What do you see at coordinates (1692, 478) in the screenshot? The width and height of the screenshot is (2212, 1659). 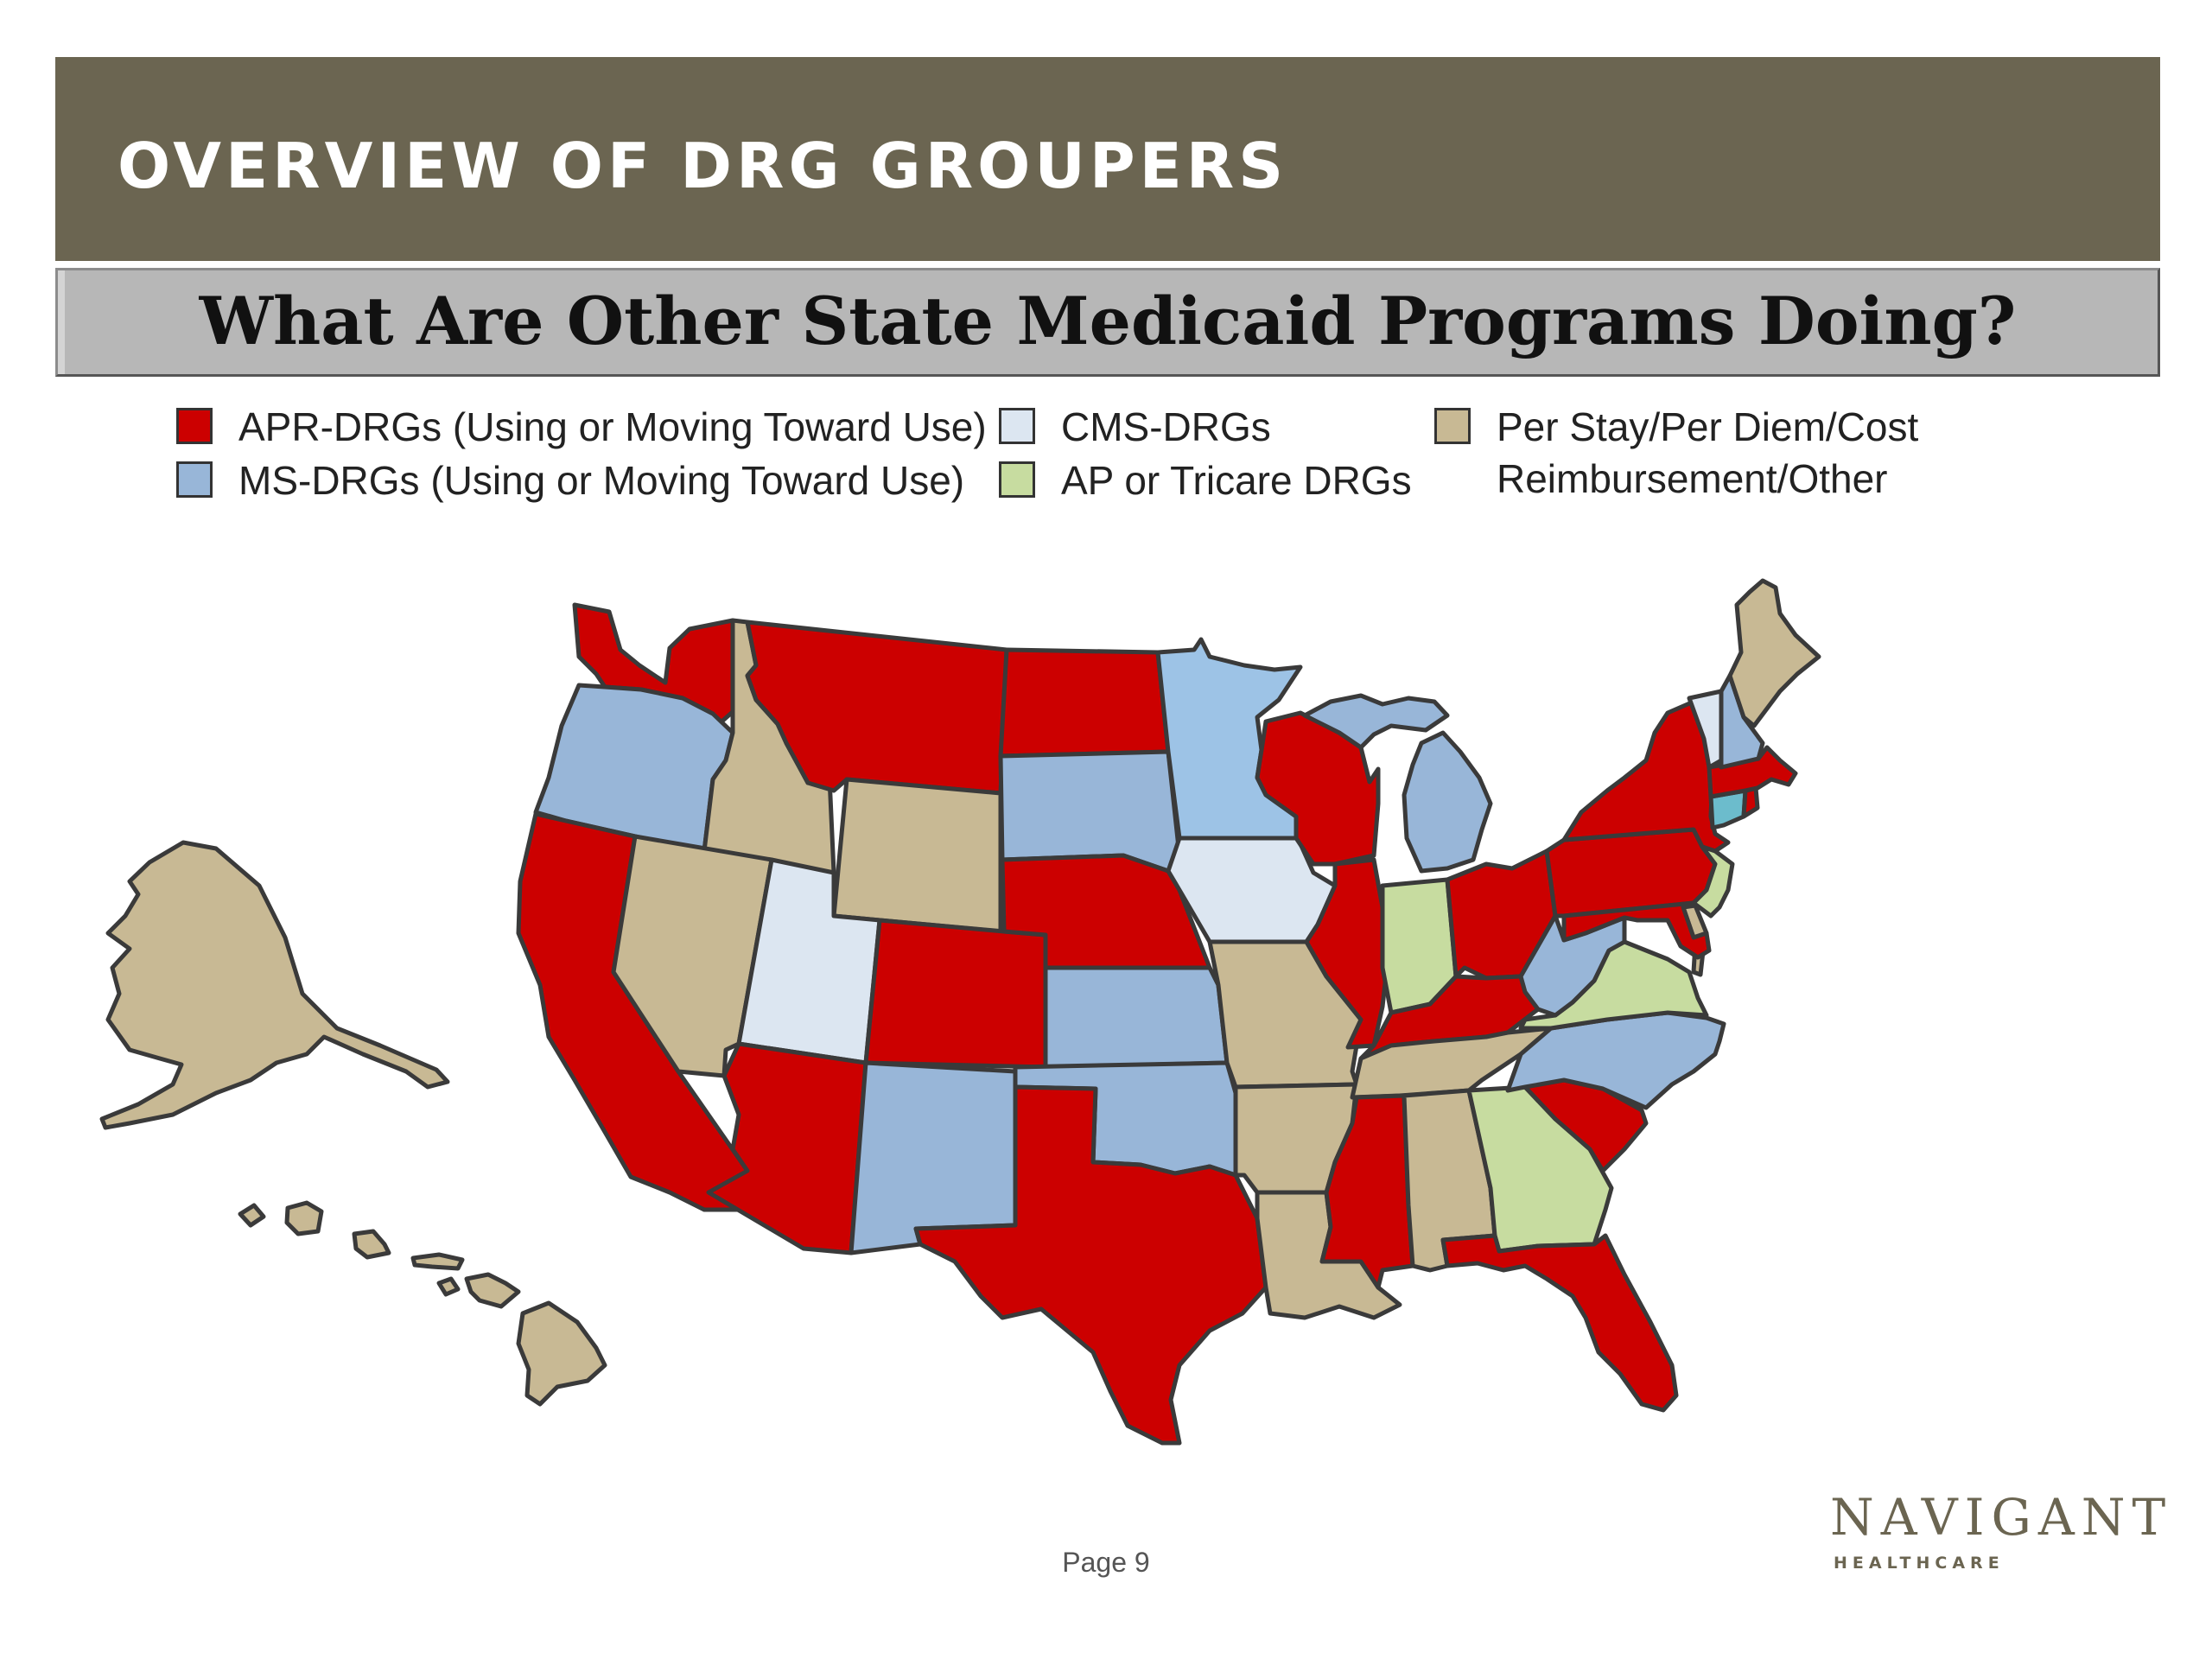 I see `legend-label-other-line2: Reimbursement/Other` at bounding box center [1692, 478].